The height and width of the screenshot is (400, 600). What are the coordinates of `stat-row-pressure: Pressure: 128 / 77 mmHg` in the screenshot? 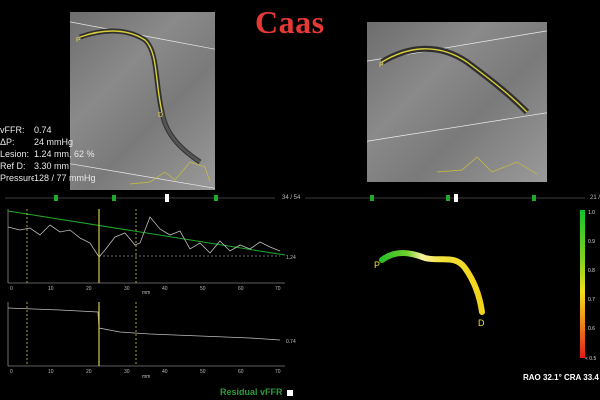 It's located at (77, 178).